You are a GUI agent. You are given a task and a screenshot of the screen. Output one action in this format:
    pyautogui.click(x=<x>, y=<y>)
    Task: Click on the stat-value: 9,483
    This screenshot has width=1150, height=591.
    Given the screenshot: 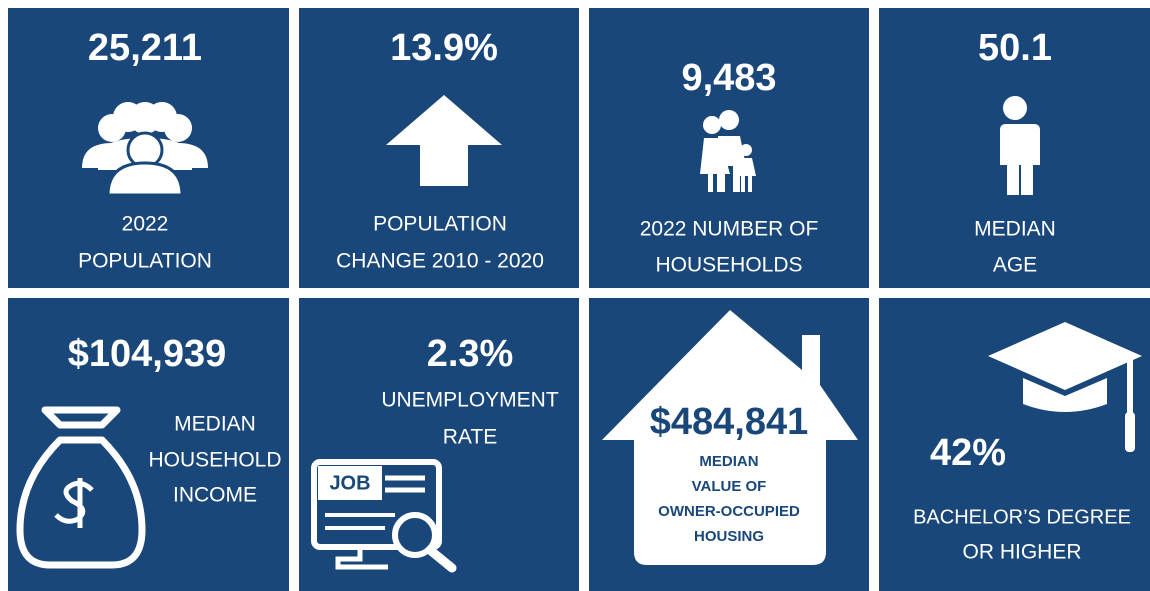 What is the action you would take?
    pyautogui.click(x=728, y=78)
    